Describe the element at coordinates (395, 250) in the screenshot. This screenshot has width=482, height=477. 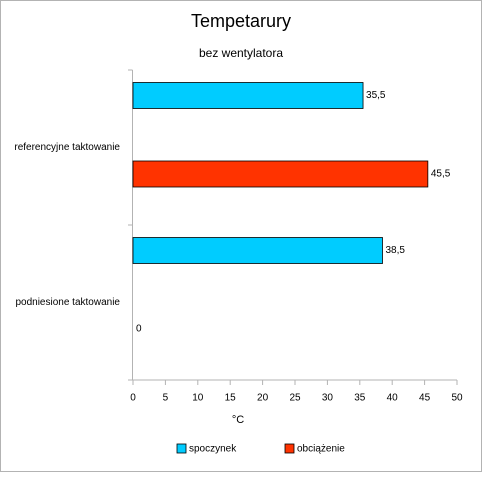
I see `value-label: 38,5` at that location.